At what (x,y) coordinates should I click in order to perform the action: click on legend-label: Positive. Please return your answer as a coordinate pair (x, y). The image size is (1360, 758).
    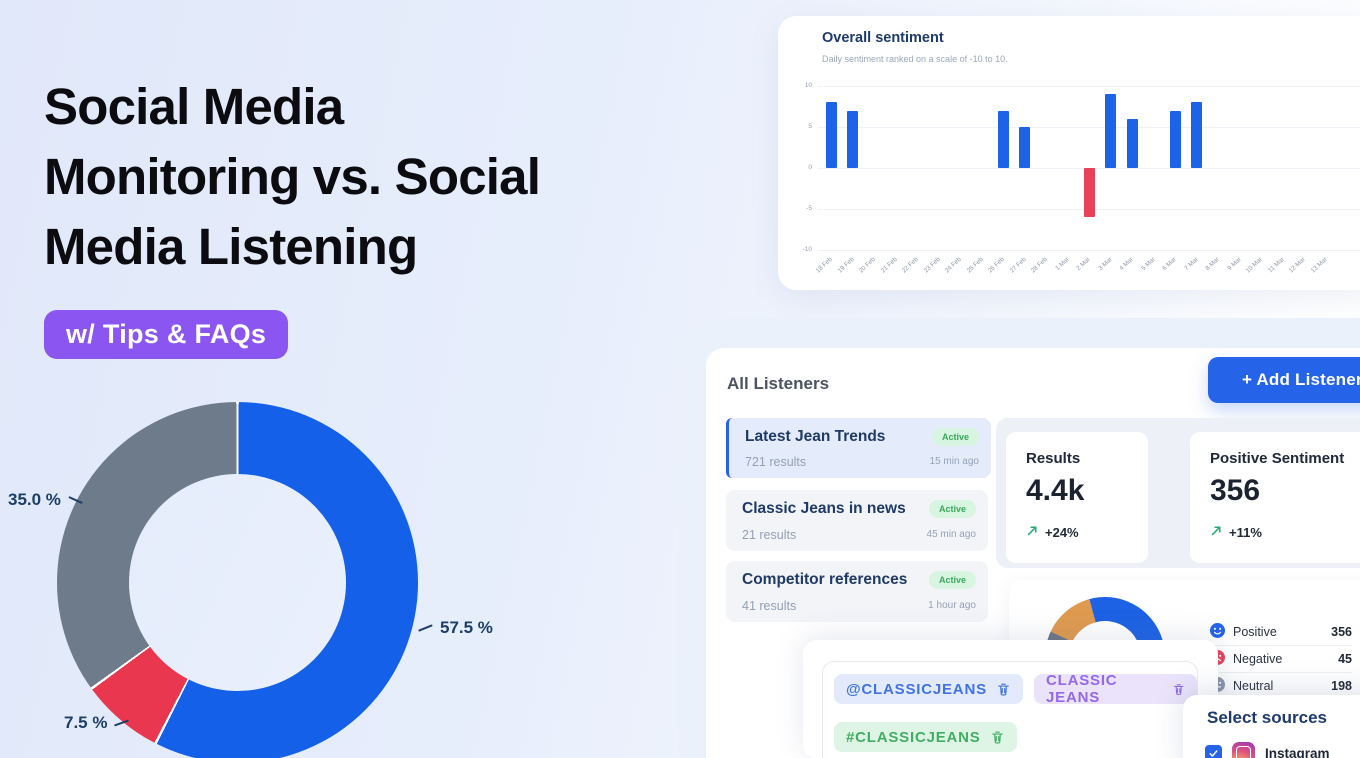
    Looking at the image, I should click on (1255, 632).